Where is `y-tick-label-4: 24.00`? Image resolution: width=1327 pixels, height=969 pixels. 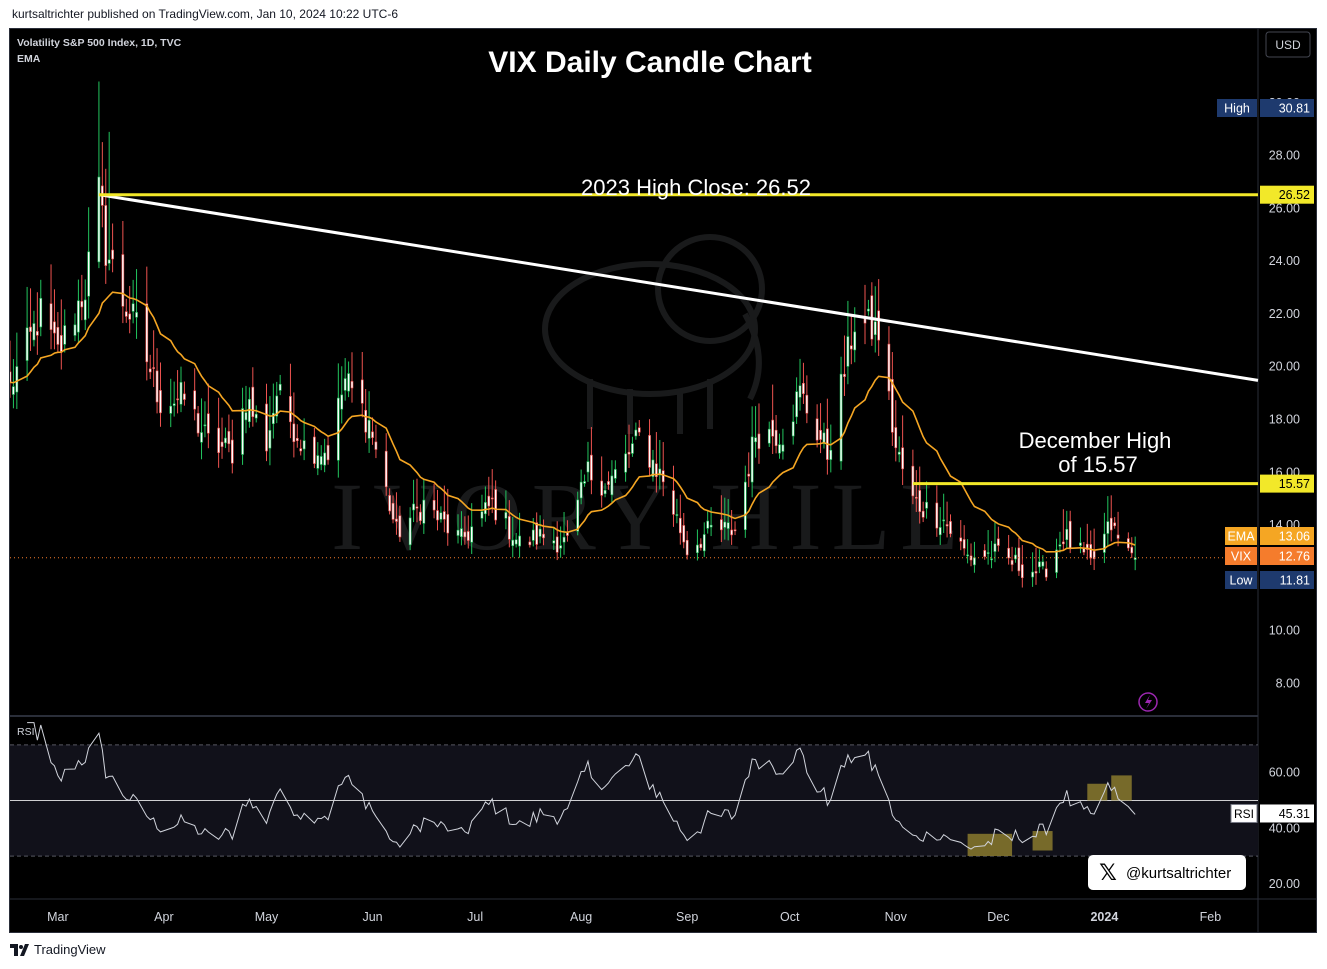
y-tick-label-4: 24.00 is located at coordinates (1284, 261).